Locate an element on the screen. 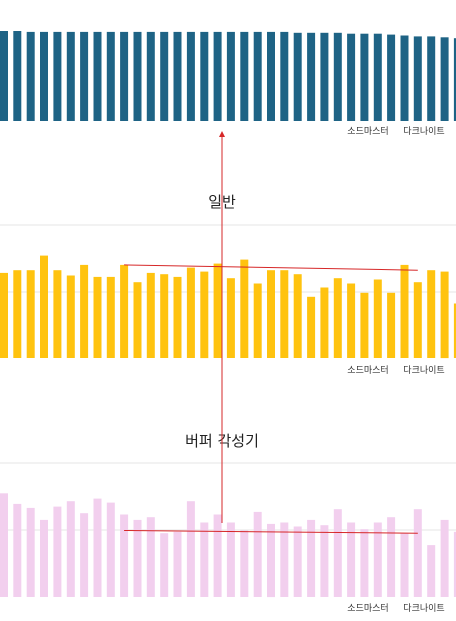  arrow-up-icon is located at coordinates (222, 134).